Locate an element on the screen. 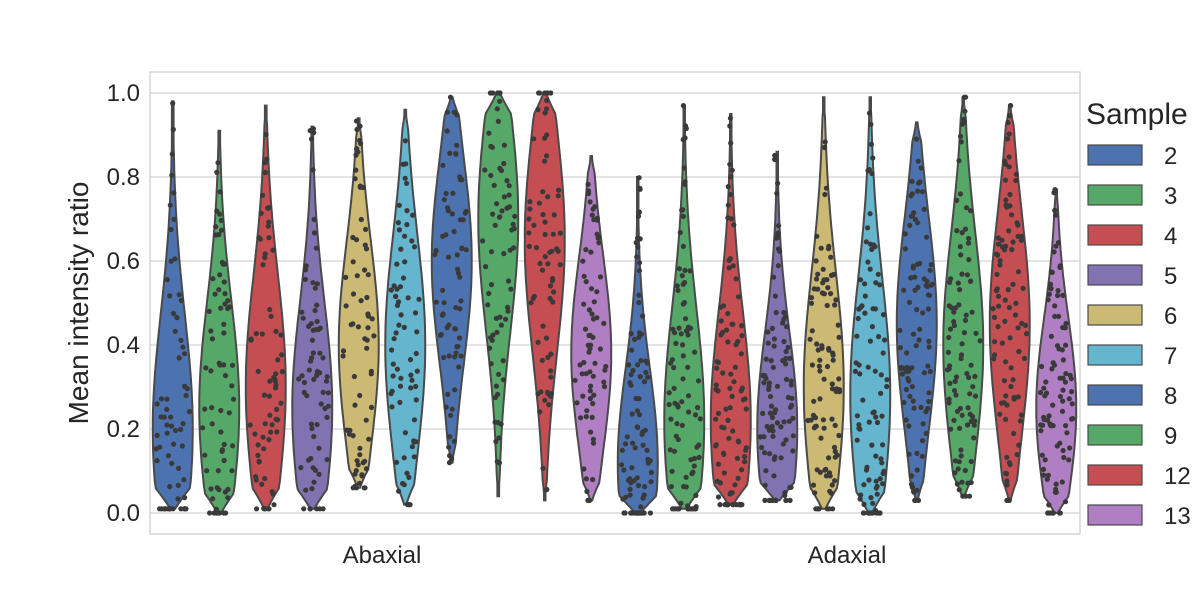 The width and height of the screenshot is (1200, 600). y-tick-label: 0.2 is located at coordinates (123, 429).